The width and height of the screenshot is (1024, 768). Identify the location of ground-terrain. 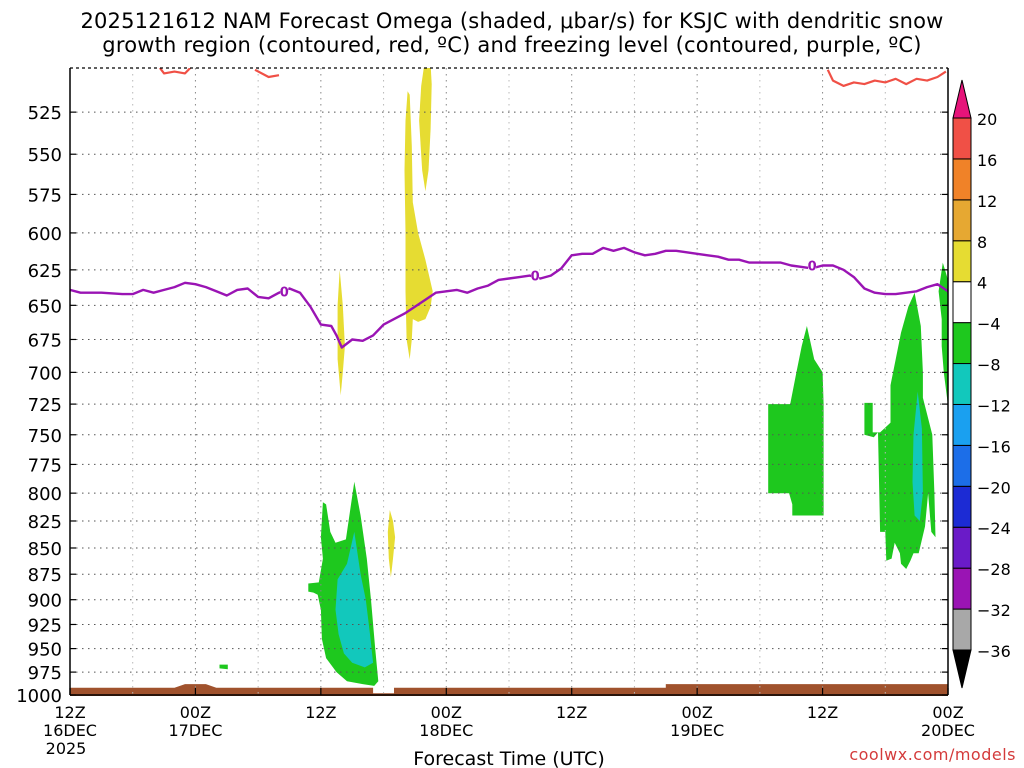
(509, 690).